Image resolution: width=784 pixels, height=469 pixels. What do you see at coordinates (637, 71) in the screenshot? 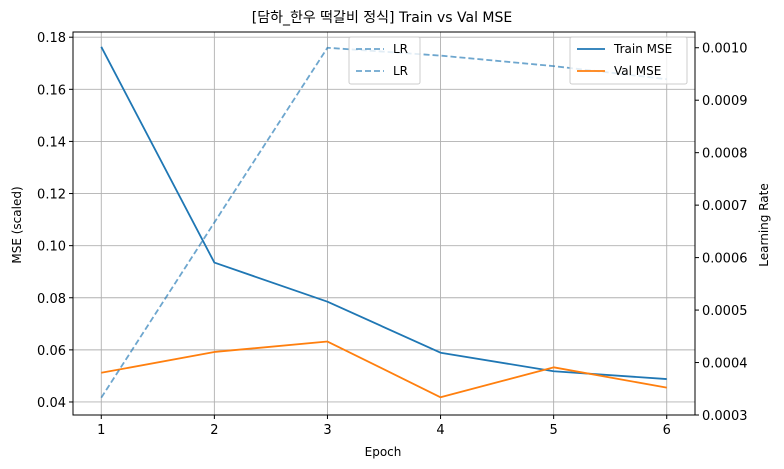
I see `legend-mse-label-val: Val MSE` at bounding box center [637, 71].